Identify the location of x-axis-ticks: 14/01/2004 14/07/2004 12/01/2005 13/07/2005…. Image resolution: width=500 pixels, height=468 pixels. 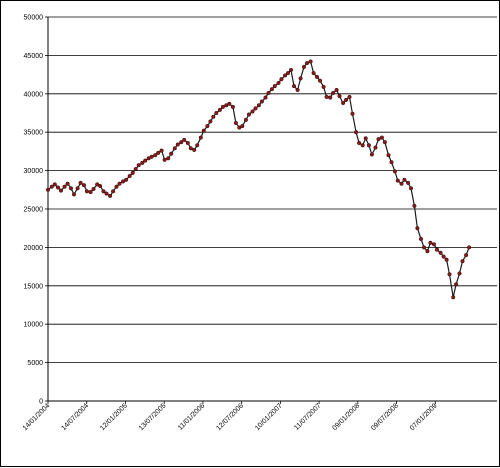
(230, 416).